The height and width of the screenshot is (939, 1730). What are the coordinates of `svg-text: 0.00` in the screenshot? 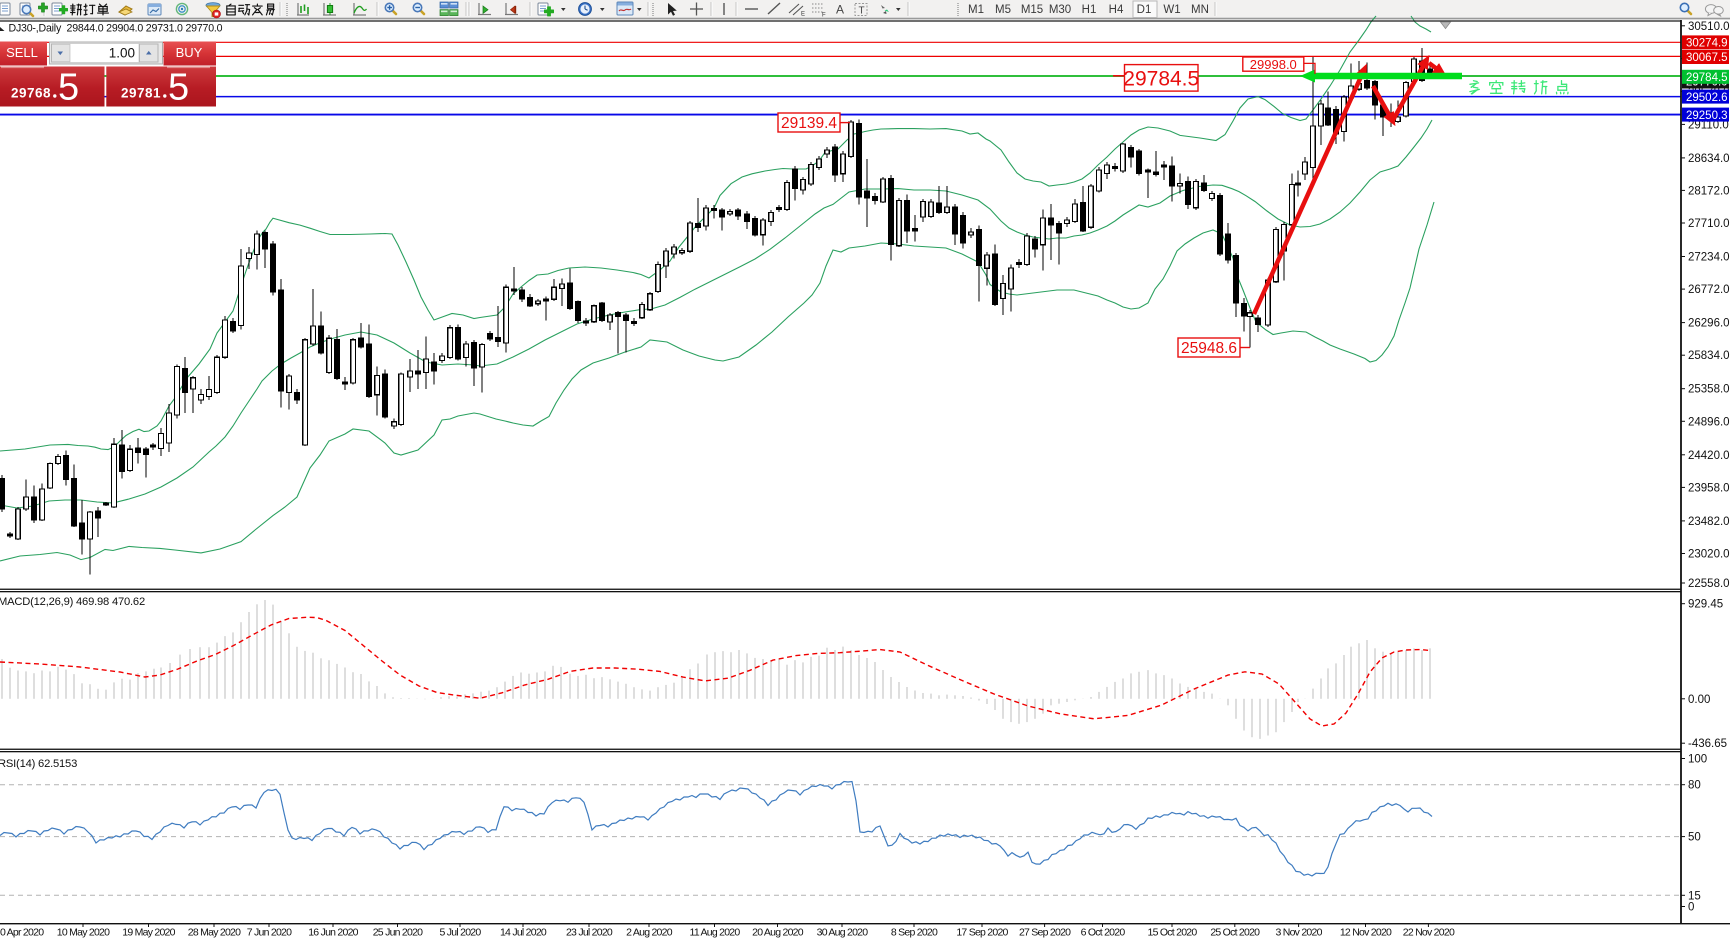 It's located at (1699, 700).